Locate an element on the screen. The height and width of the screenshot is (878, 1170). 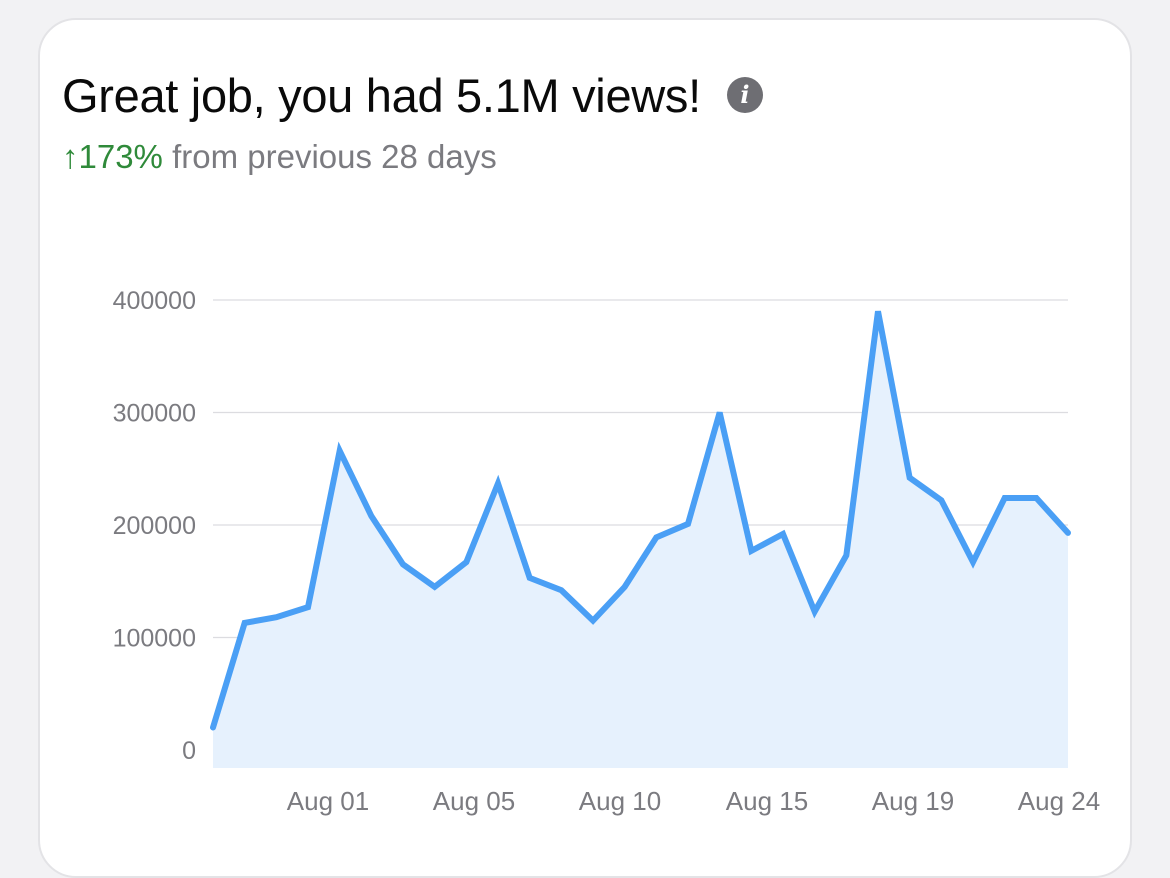
y-tick-label: 400000 is located at coordinates (154, 301).